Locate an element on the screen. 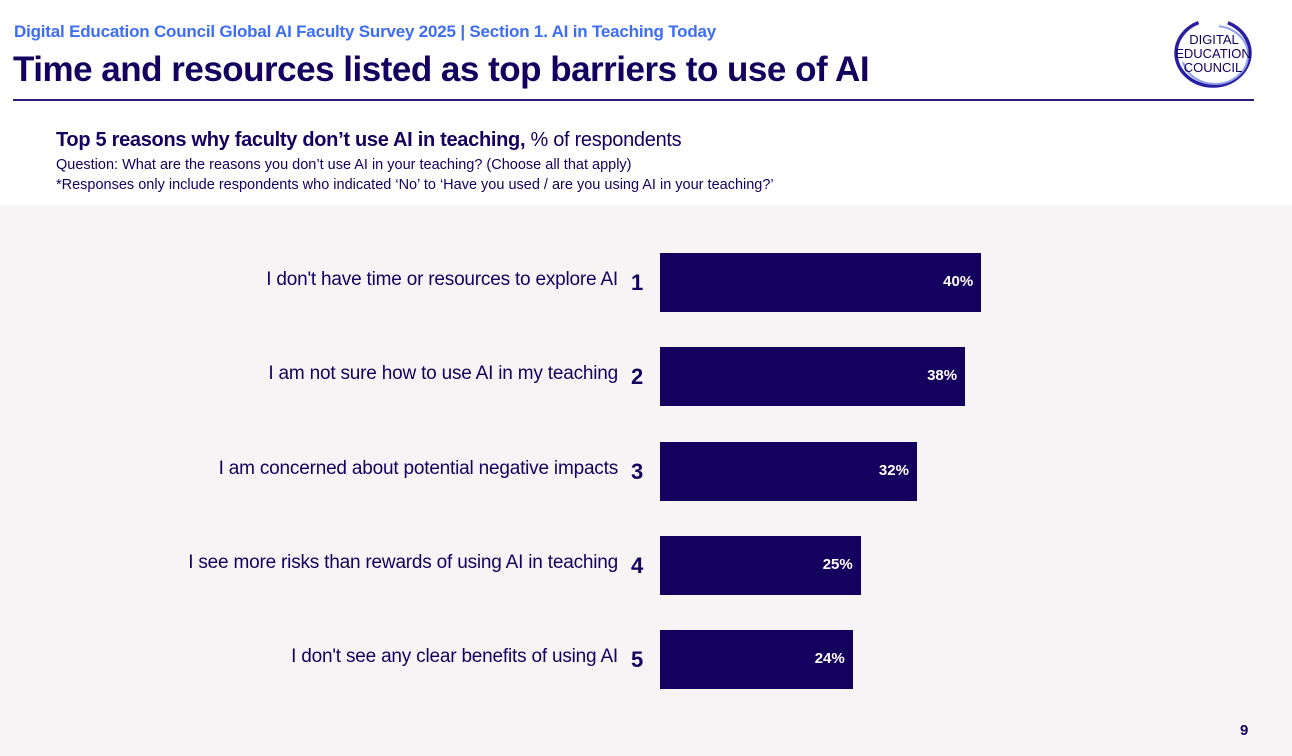 This screenshot has width=1292, height=756. page-number: 9 is located at coordinates (1244, 730).